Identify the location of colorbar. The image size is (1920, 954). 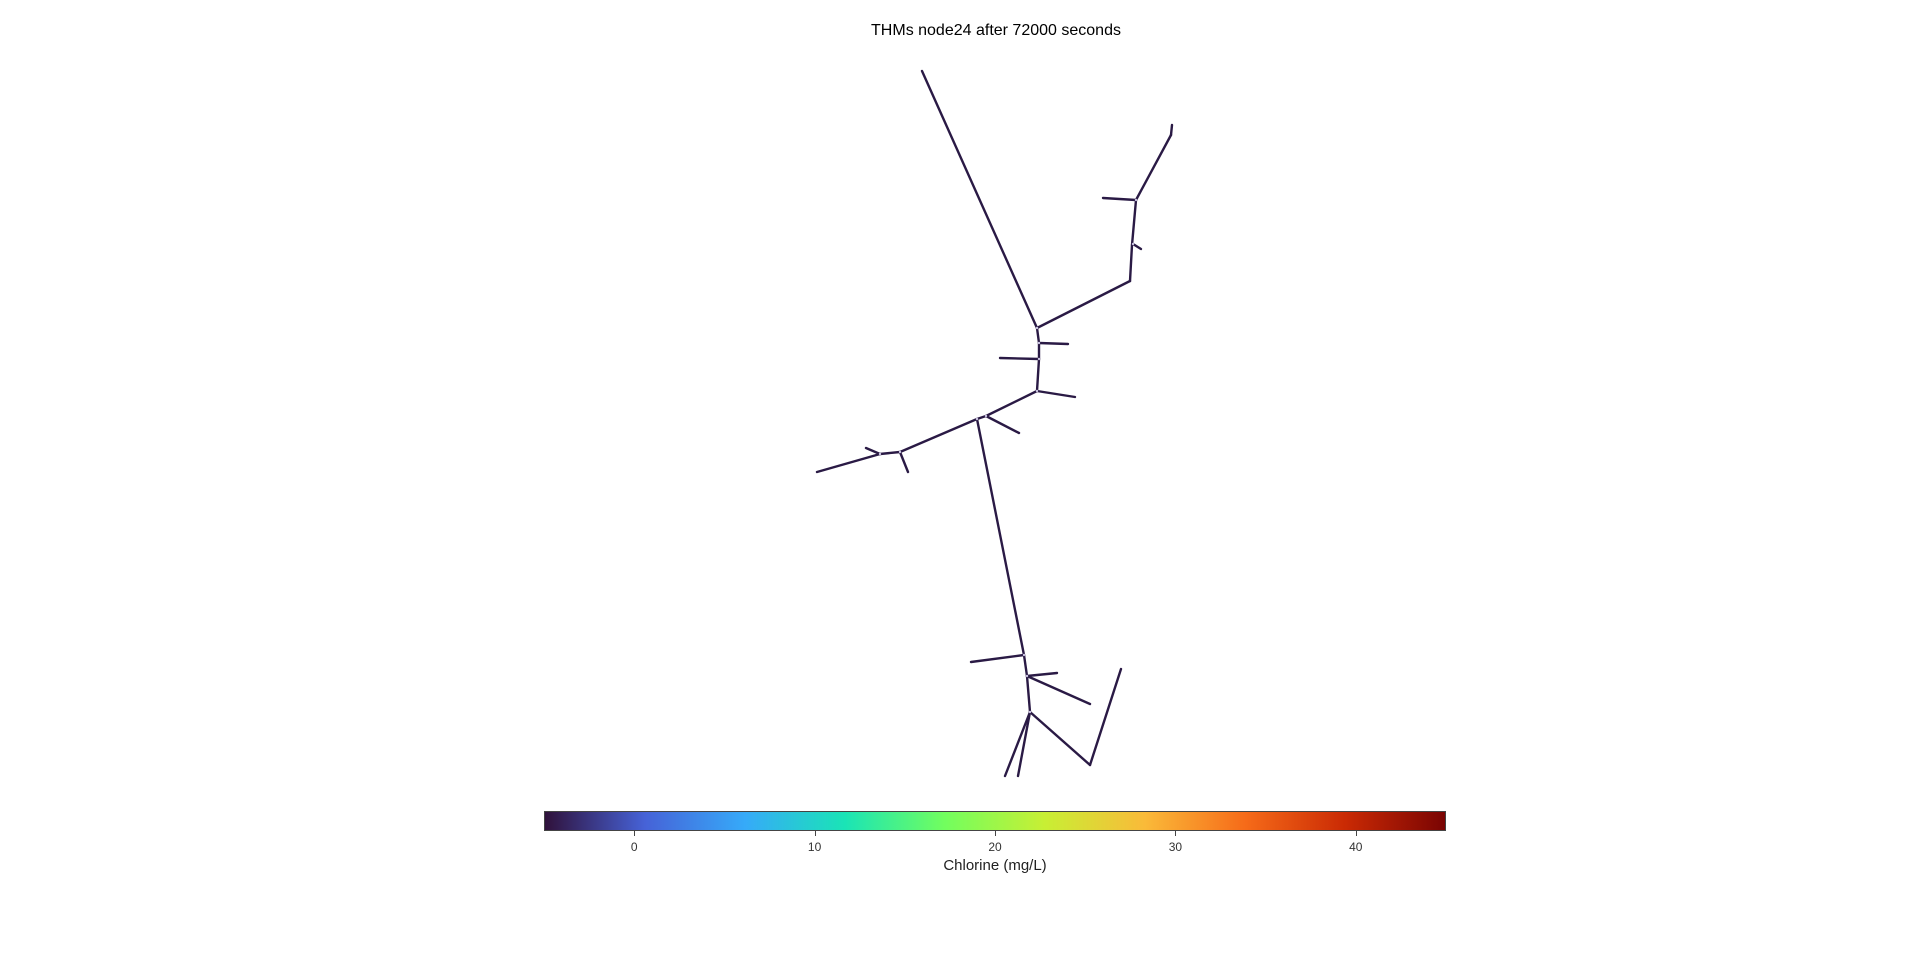
(995, 821).